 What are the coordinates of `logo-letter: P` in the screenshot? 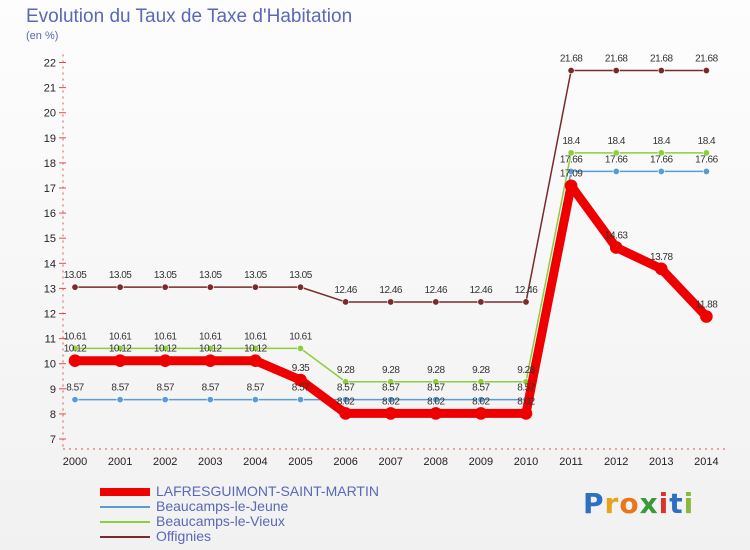 It's located at (594, 503).